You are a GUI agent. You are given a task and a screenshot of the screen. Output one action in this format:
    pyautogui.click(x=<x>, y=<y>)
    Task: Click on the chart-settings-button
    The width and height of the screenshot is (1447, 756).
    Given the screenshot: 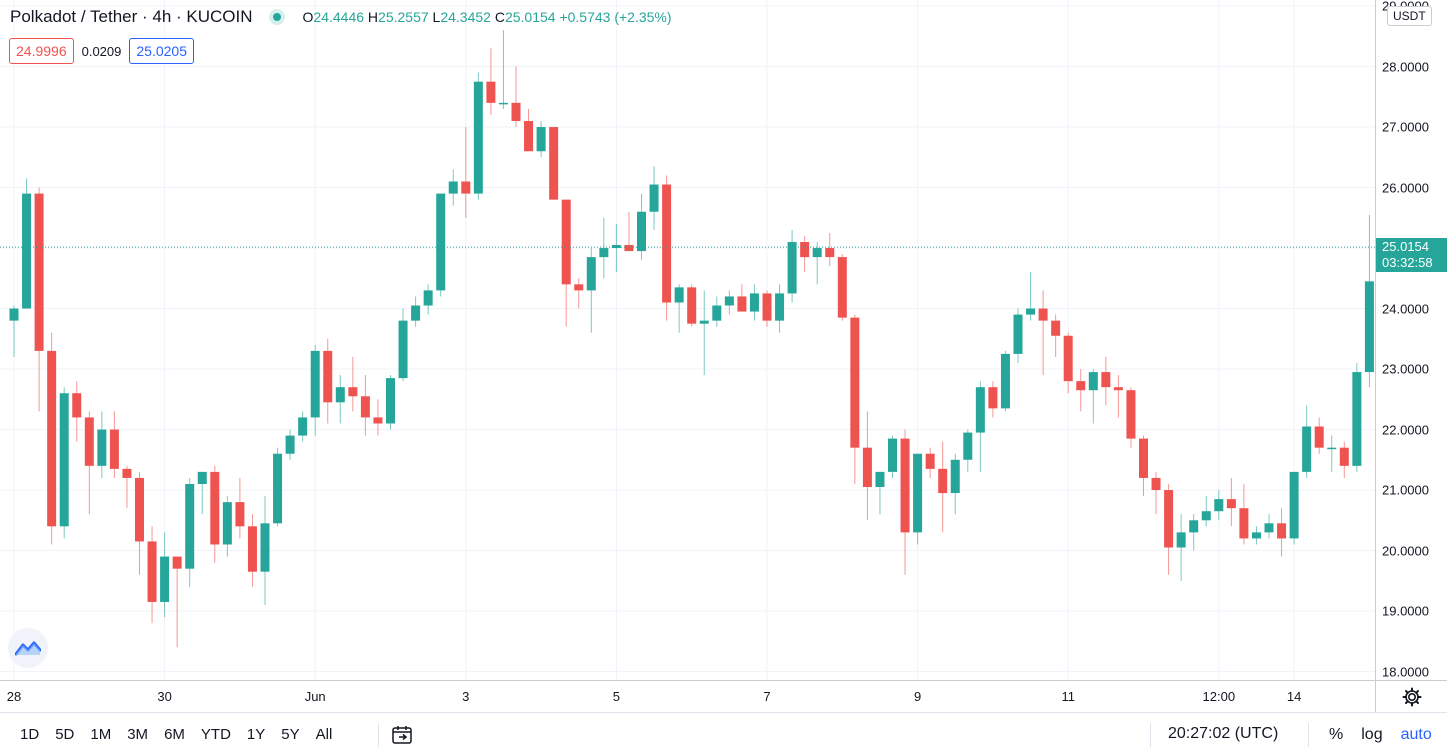 What is the action you would take?
    pyautogui.click(x=1411, y=696)
    